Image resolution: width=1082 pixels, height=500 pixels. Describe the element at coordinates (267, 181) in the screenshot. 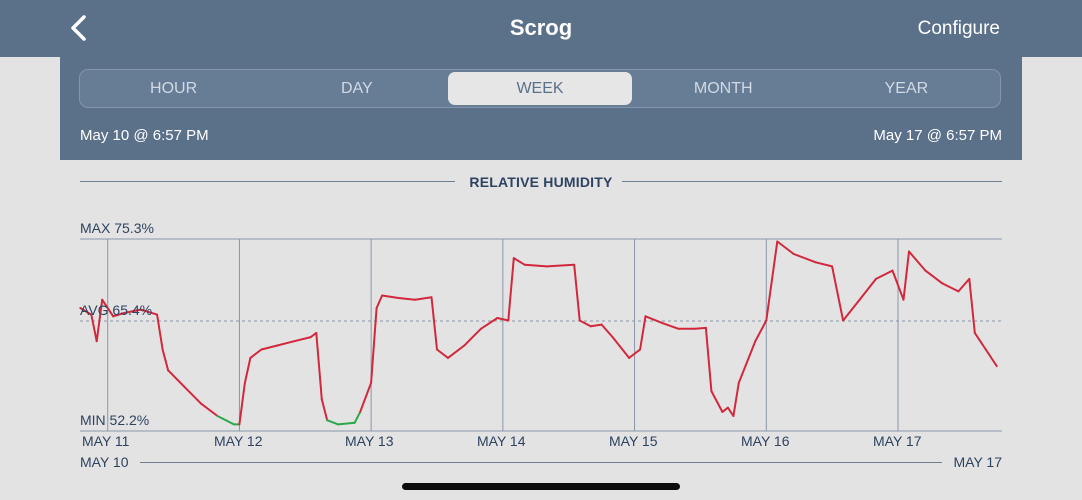

I see `chart-title-rule-left` at that location.